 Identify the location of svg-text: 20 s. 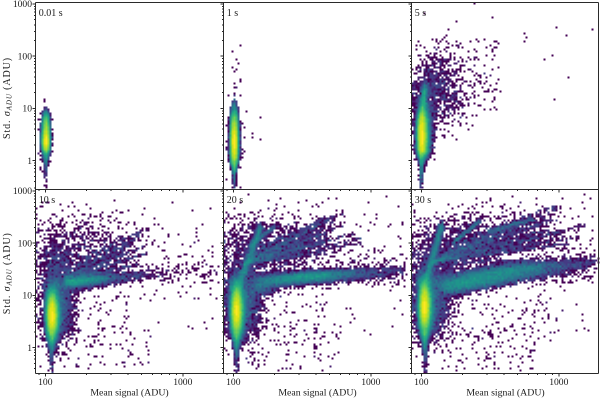
(235, 200).